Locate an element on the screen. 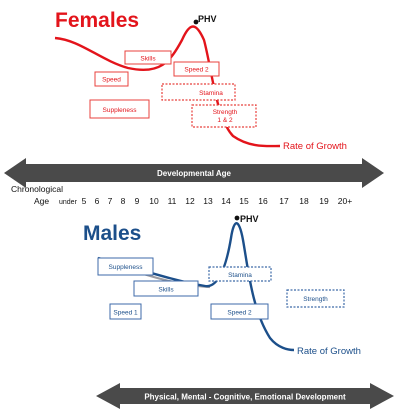 The width and height of the screenshot is (402, 418). males-rate-label: Rate of Growth is located at coordinates (329, 351).